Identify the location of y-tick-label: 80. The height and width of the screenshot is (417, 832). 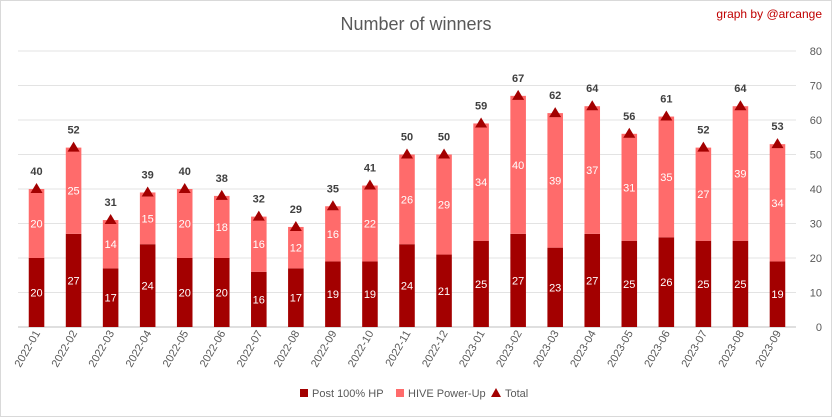
(816, 52).